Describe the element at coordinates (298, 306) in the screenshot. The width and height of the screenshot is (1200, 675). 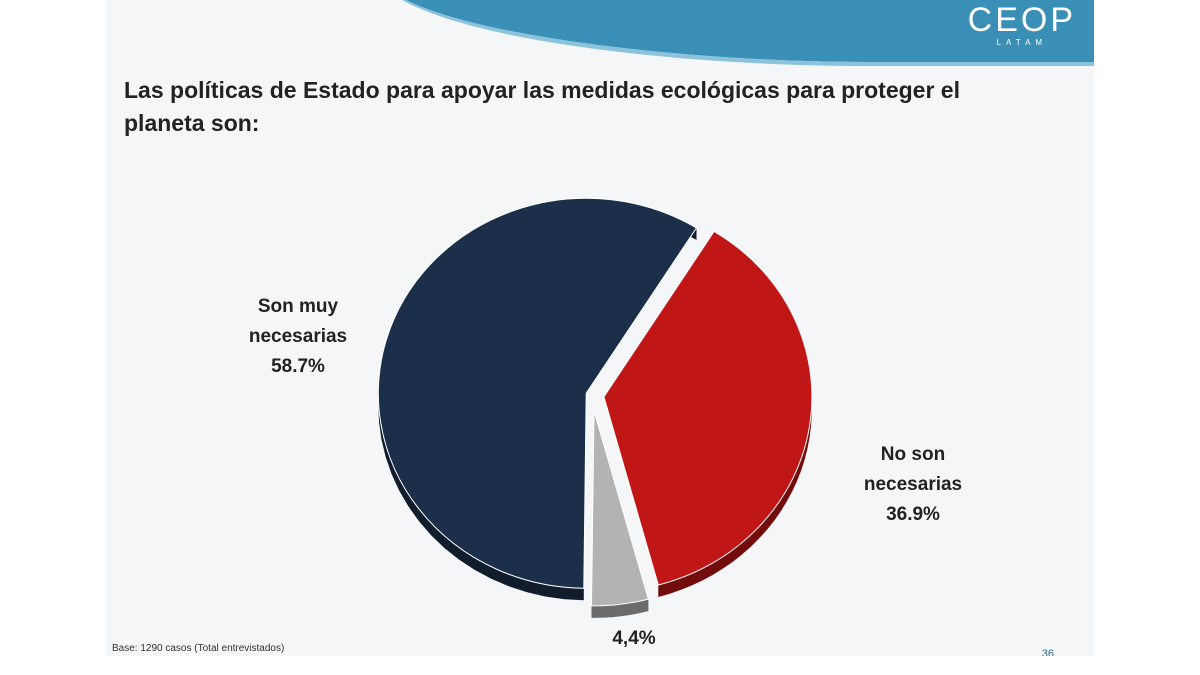
I see `slice-label-line1: Son muy` at that location.